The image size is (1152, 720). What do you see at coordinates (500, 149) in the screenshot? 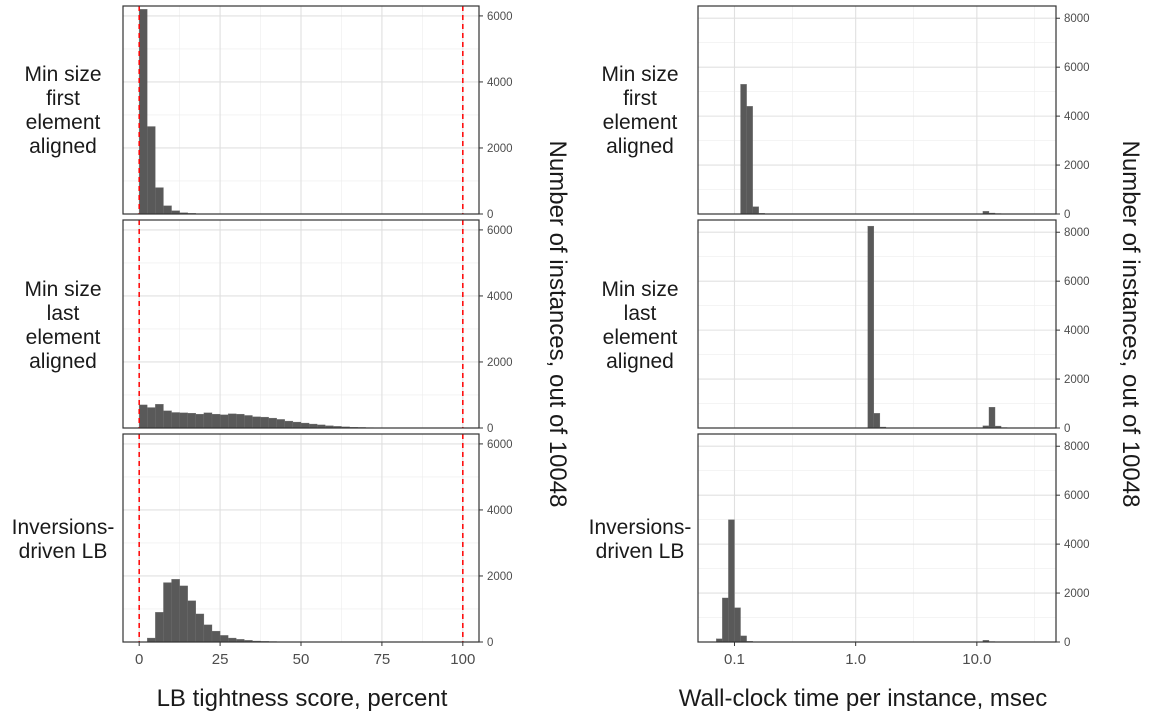
I see `left-panel-1-y-tick-label: 2000` at bounding box center [500, 149].